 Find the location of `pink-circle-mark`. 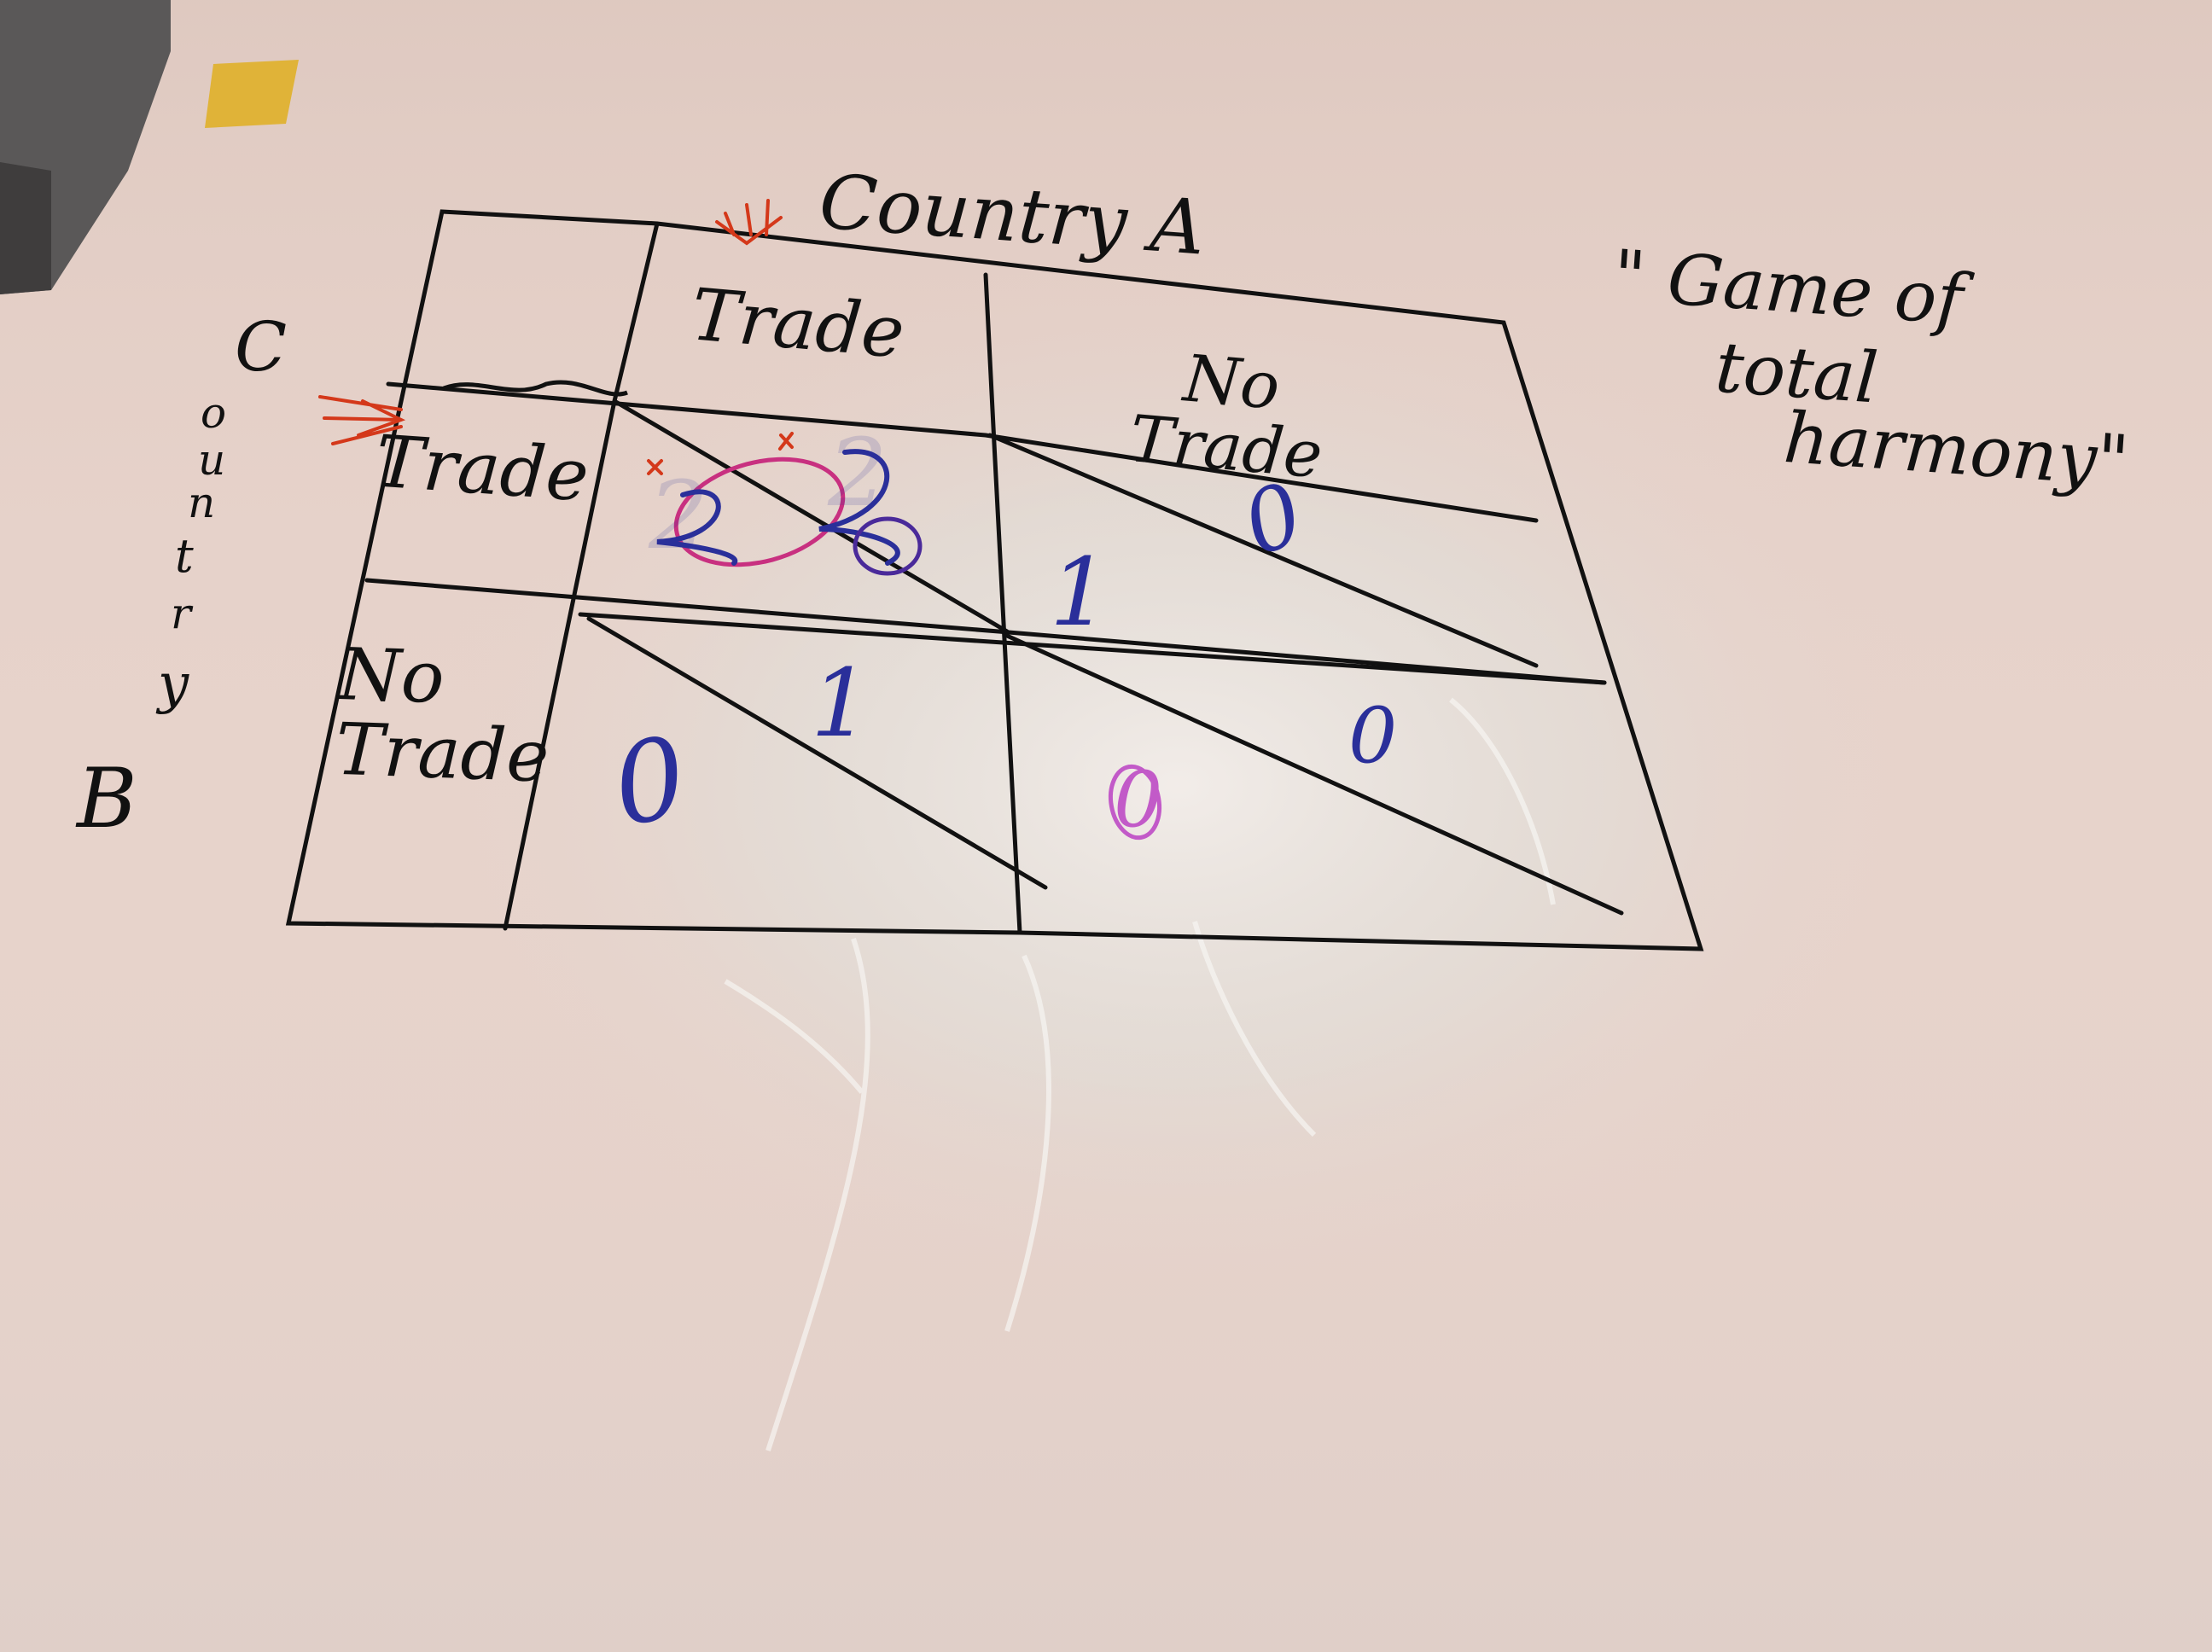

pink-circle-mark is located at coordinates (1135, 802).